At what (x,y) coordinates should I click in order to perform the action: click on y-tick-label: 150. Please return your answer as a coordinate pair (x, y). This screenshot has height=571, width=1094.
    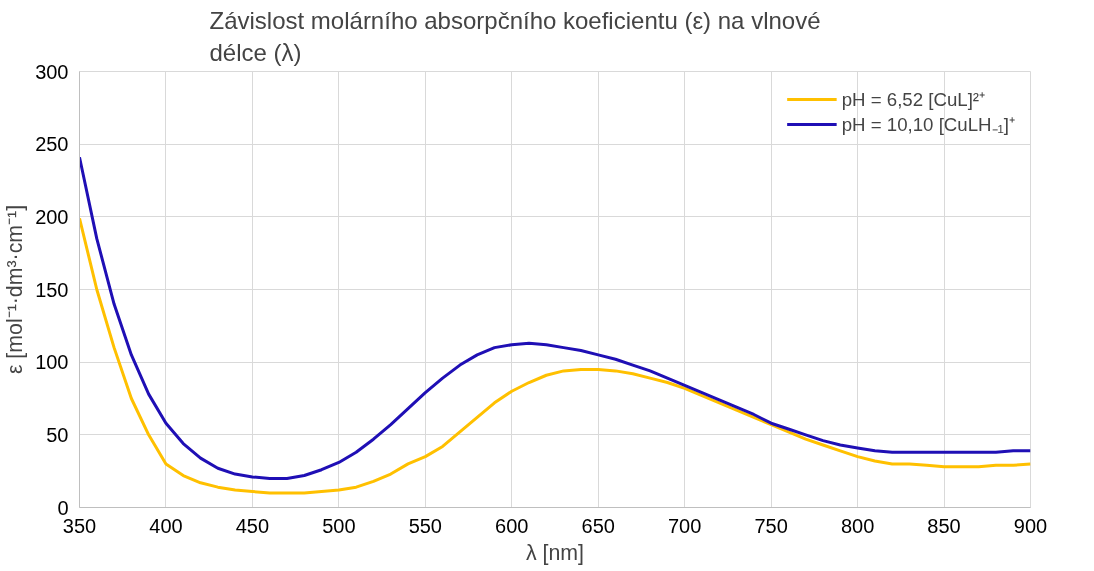
    Looking at the image, I should click on (52, 289).